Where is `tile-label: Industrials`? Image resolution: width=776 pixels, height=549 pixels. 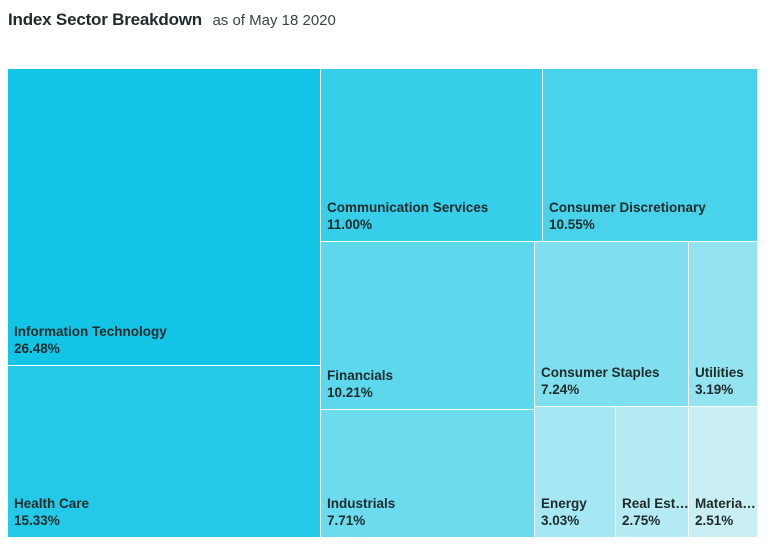 tile-label: Industrials is located at coordinates (361, 503).